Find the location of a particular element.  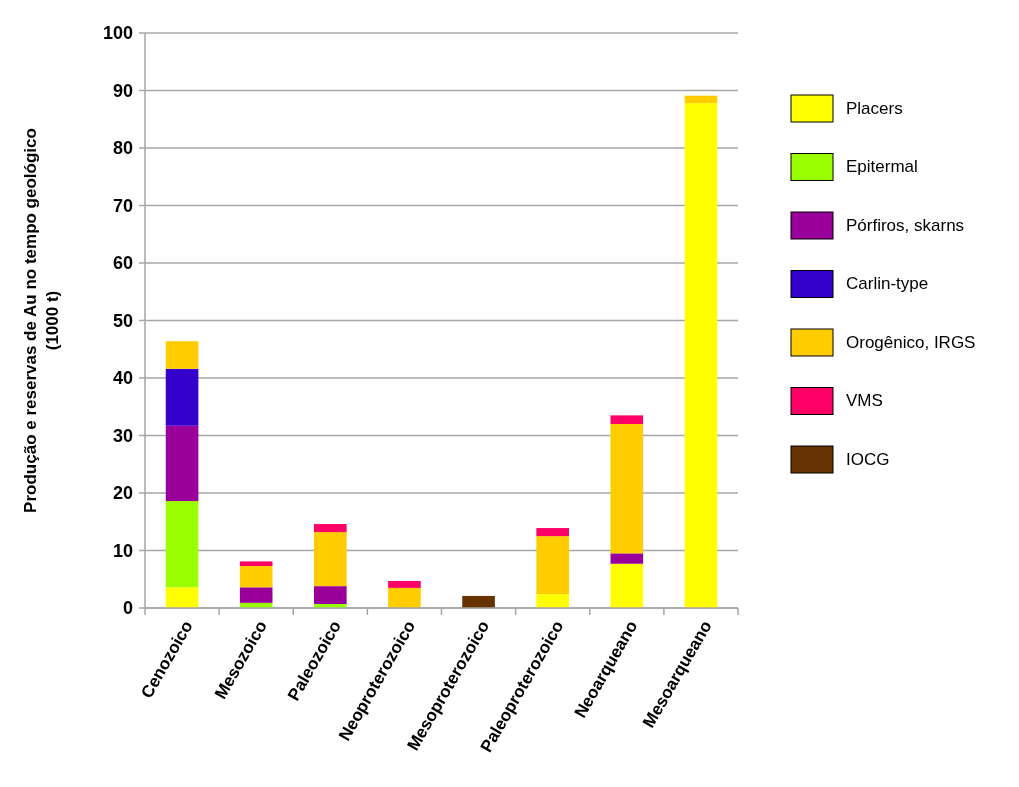

legend-label: VMS is located at coordinates (864, 401).